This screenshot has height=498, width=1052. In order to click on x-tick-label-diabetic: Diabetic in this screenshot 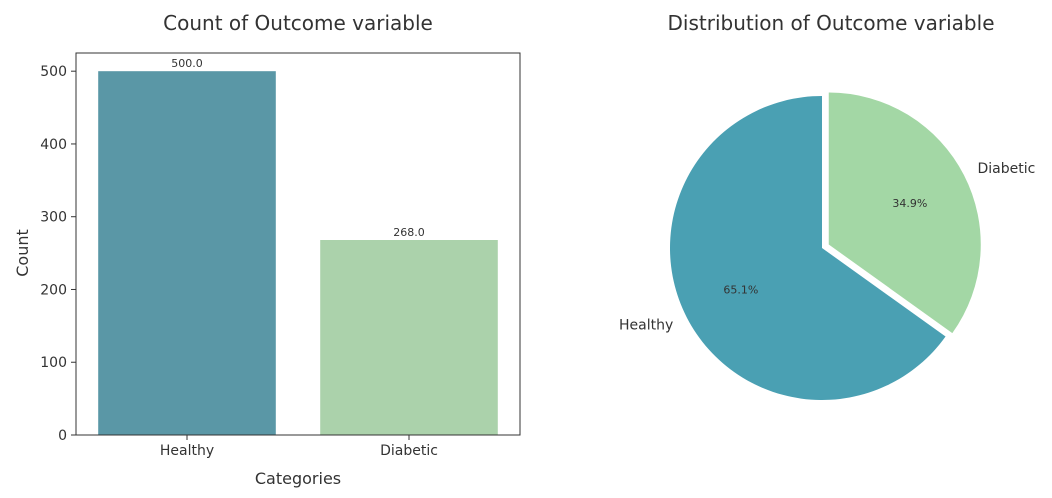, I will do `click(409, 451)`.